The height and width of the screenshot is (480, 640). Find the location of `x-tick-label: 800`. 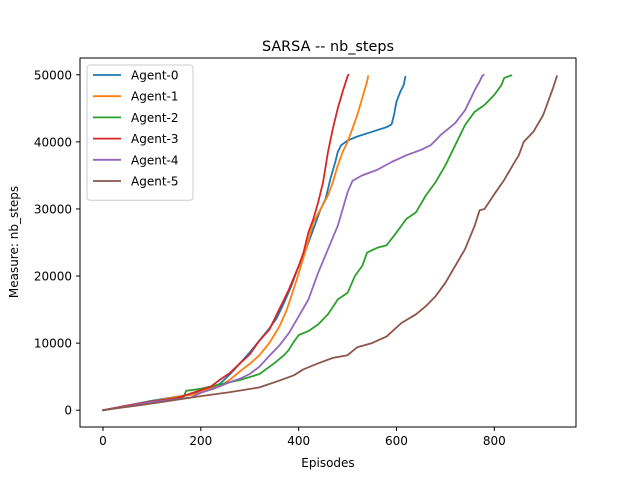

x-tick-label: 800 is located at coordinates (494, 441).